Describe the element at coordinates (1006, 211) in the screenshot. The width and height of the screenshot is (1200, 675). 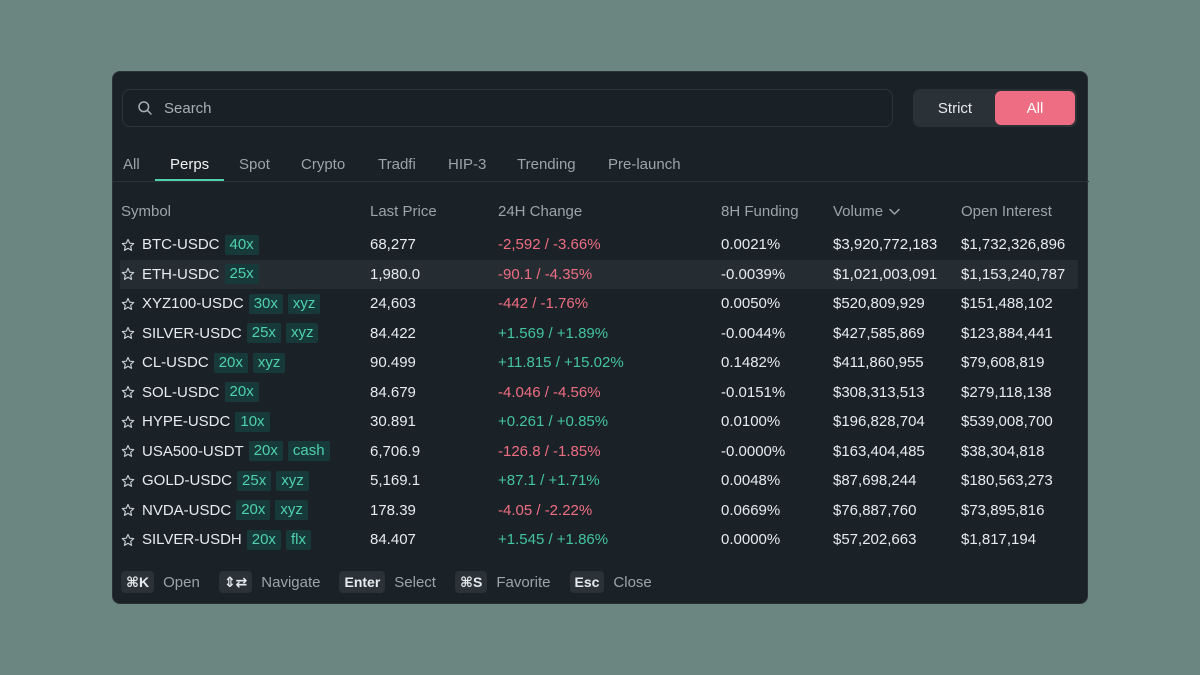
I see `col-open-interest: Open Interest` at that location.